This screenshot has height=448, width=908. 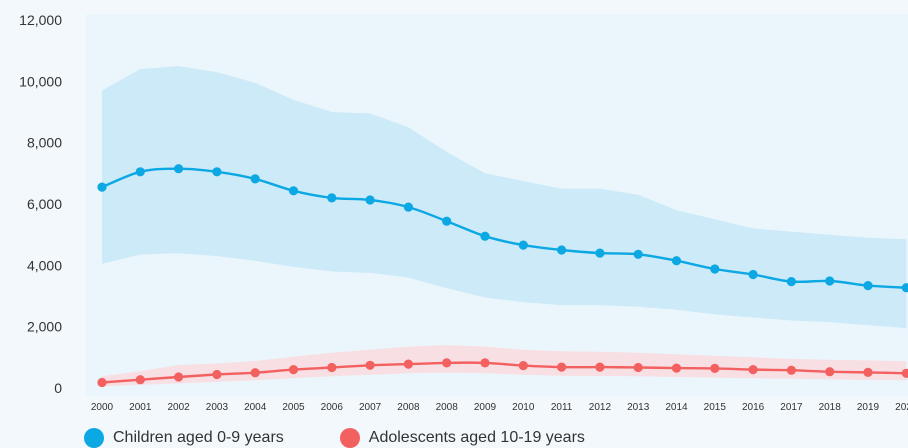 I want to click on x-tick-label: 2016, so click(x=753, y=407).